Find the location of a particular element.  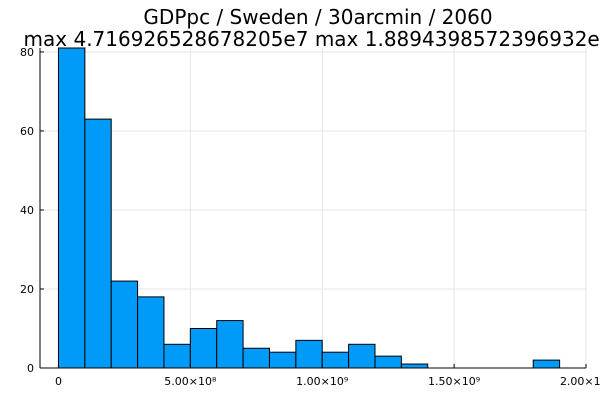

x-tick-label: 1.00×10⁹ is located at coordinates (322, 381).